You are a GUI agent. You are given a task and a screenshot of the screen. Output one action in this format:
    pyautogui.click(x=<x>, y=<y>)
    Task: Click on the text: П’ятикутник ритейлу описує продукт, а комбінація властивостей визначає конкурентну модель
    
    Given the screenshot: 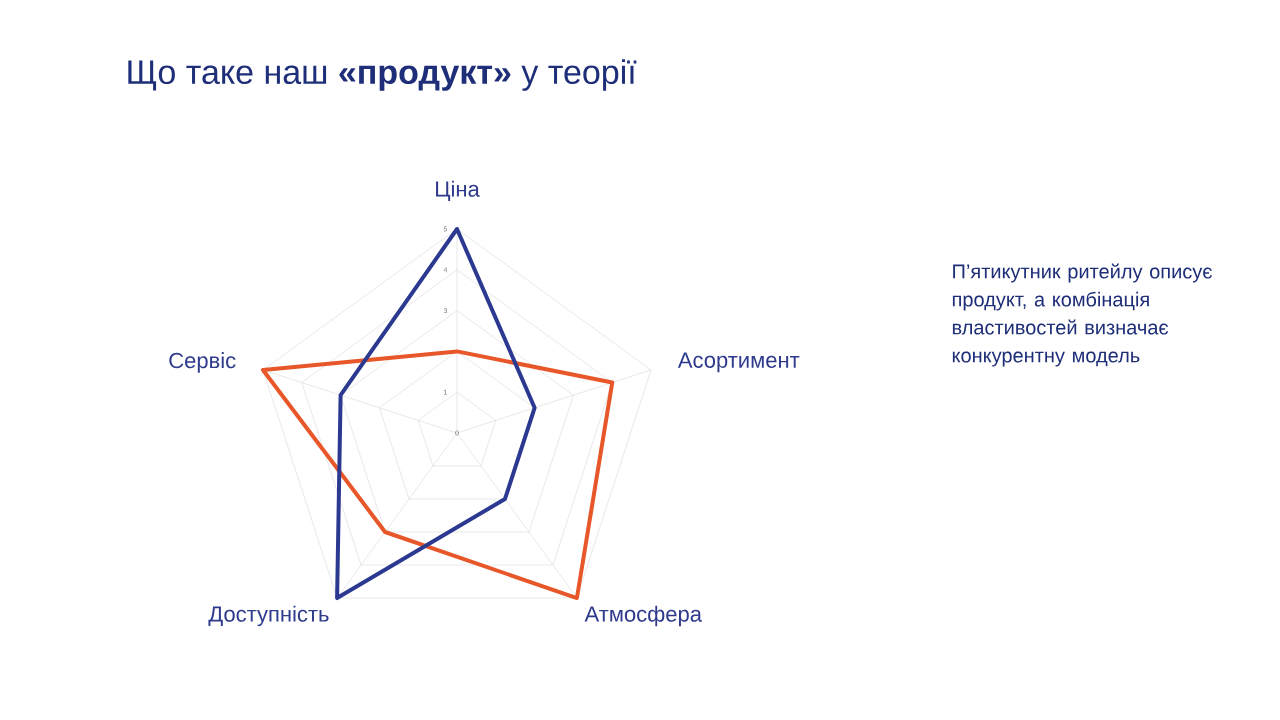 What is the action you would take?
    pyautogui.click(x=1082, y=315)
    